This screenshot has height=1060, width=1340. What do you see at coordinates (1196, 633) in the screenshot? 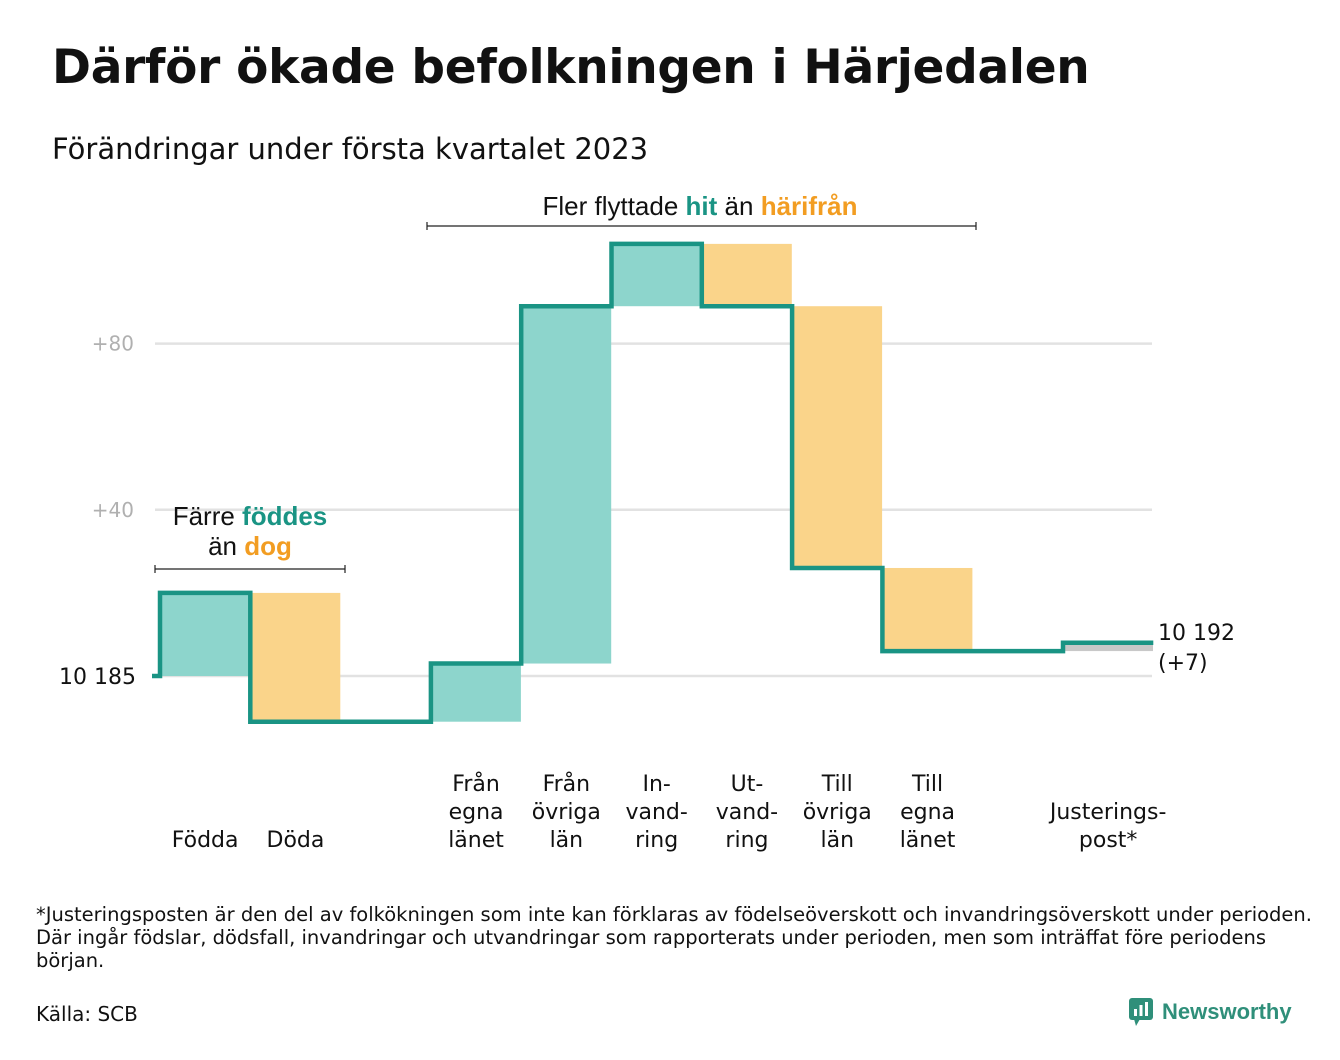
I see `end-value-label: 10 192` at bounding box center [1196, 633].